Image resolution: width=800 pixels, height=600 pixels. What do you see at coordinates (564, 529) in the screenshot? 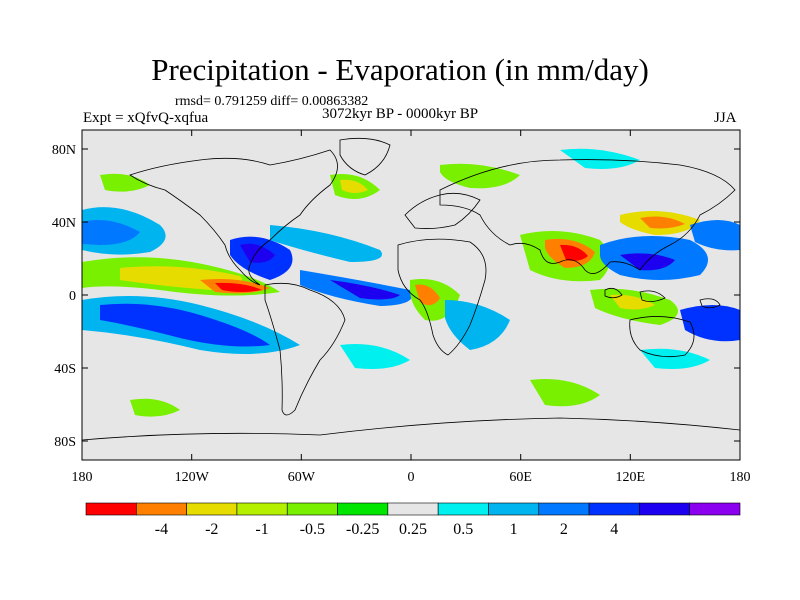
I see `colorbar-label: 2` at bounding box center [564, 529].